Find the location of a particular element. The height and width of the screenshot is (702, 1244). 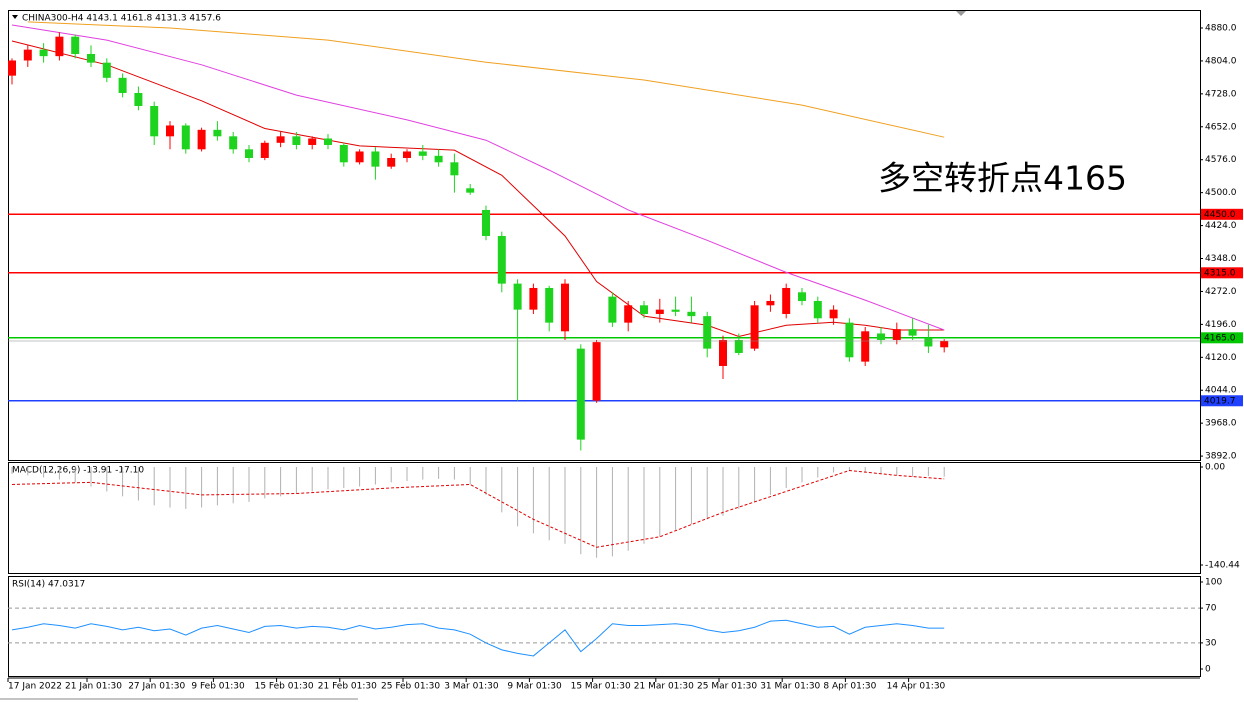

level-label: 4019.7 is located at coordinates (1220, 401).